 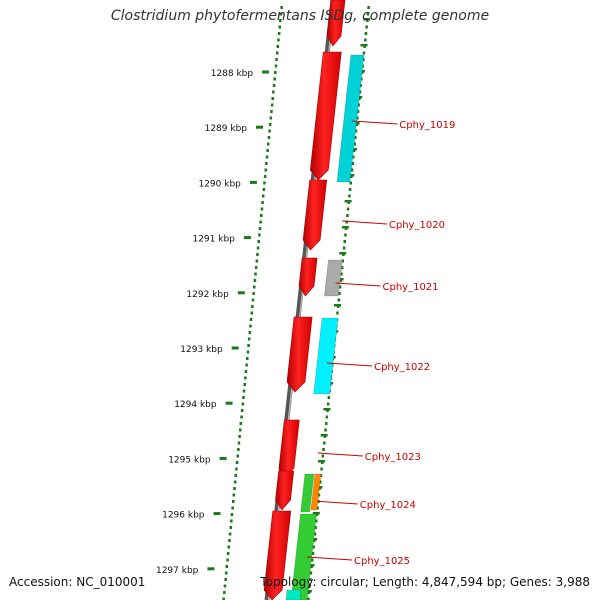 What do you see at coordinates (382, 561) in the screenshot?
I see `gene-label: Cphy_1025` at bounding box center [382, 561].